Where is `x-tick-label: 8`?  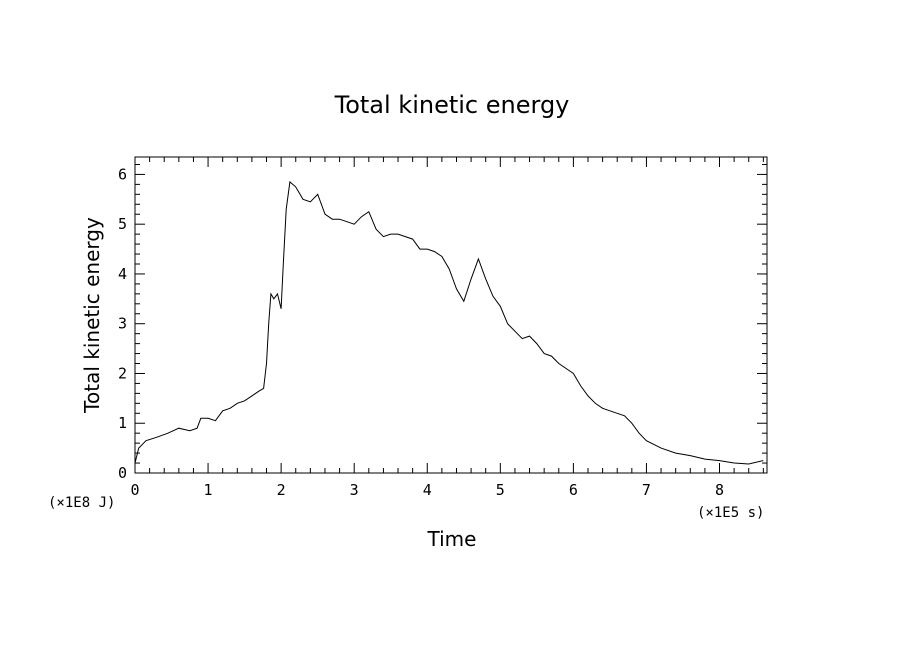 x-tick-label: 8 is located at coordinates (719, 490).